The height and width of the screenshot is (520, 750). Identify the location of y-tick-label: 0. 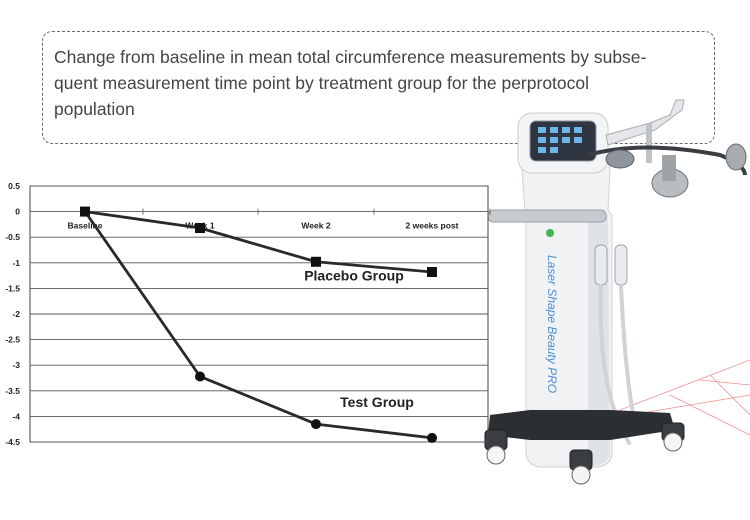
(17, 212).